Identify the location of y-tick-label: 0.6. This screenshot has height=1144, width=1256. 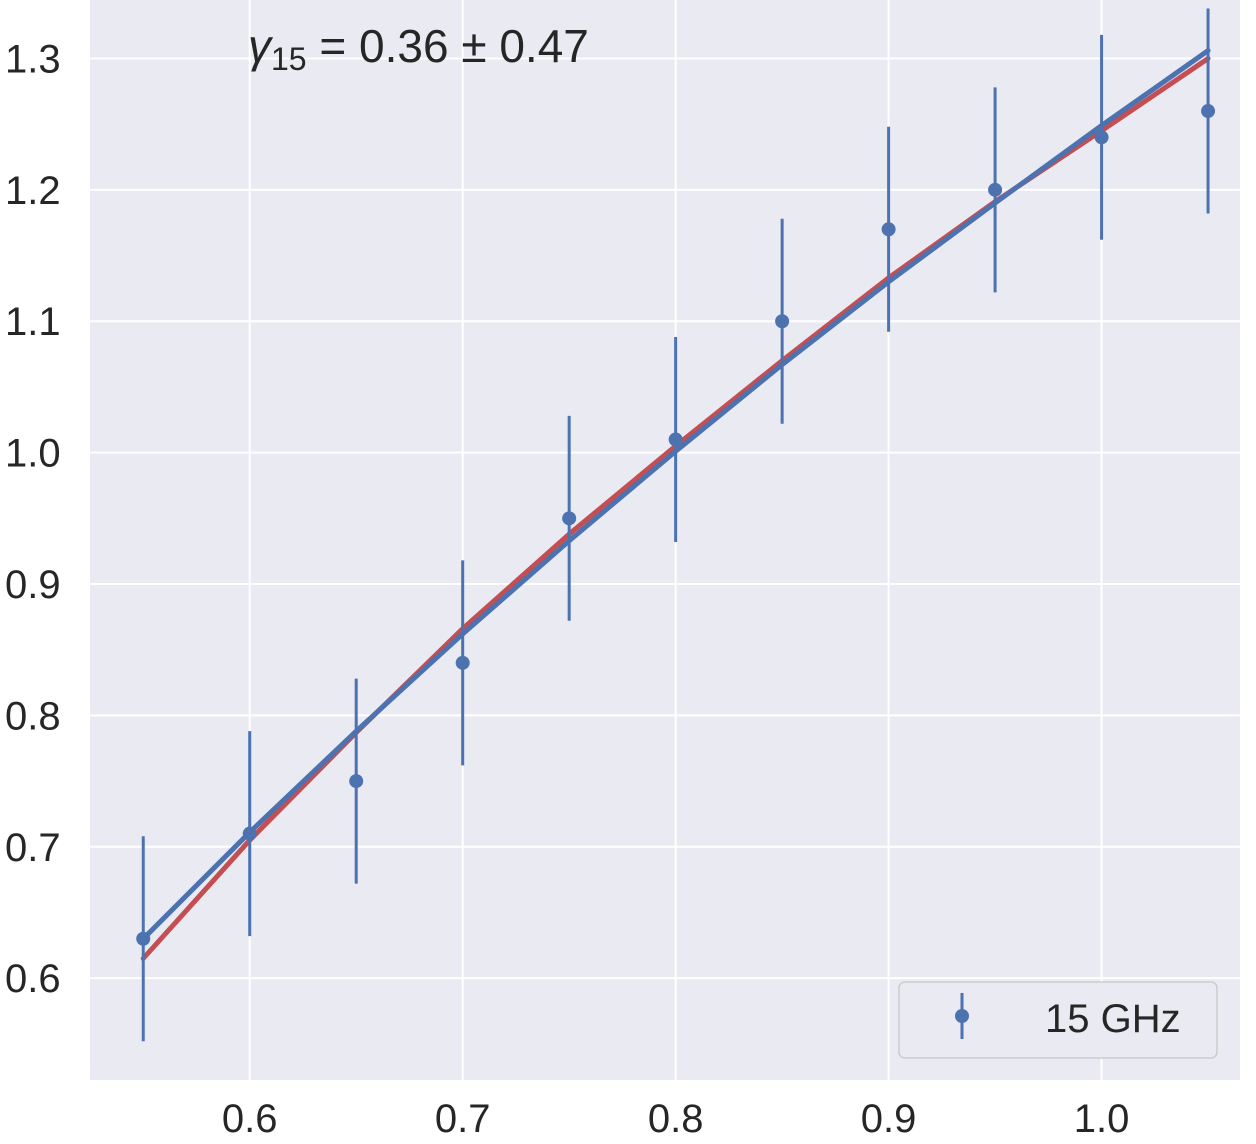
(33, 979).